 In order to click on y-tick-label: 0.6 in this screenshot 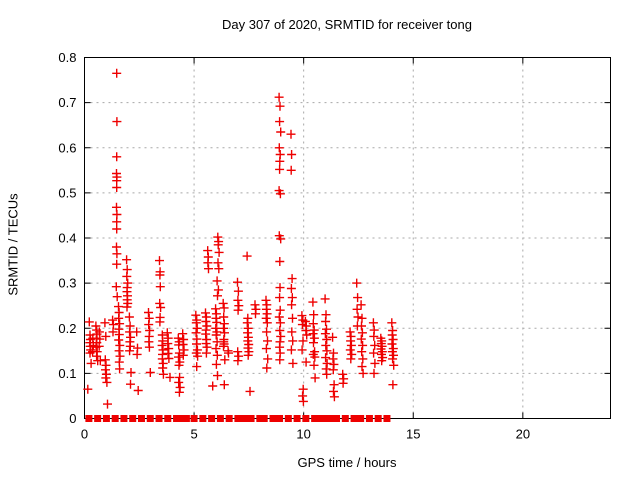, I will do `click(67, 147)`.